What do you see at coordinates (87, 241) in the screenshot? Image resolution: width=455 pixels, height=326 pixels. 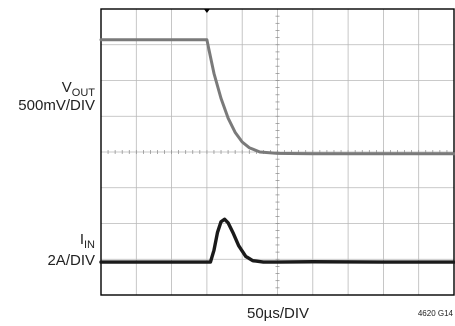 I see `iin-label: IIN` at bounding box center [87, 241].